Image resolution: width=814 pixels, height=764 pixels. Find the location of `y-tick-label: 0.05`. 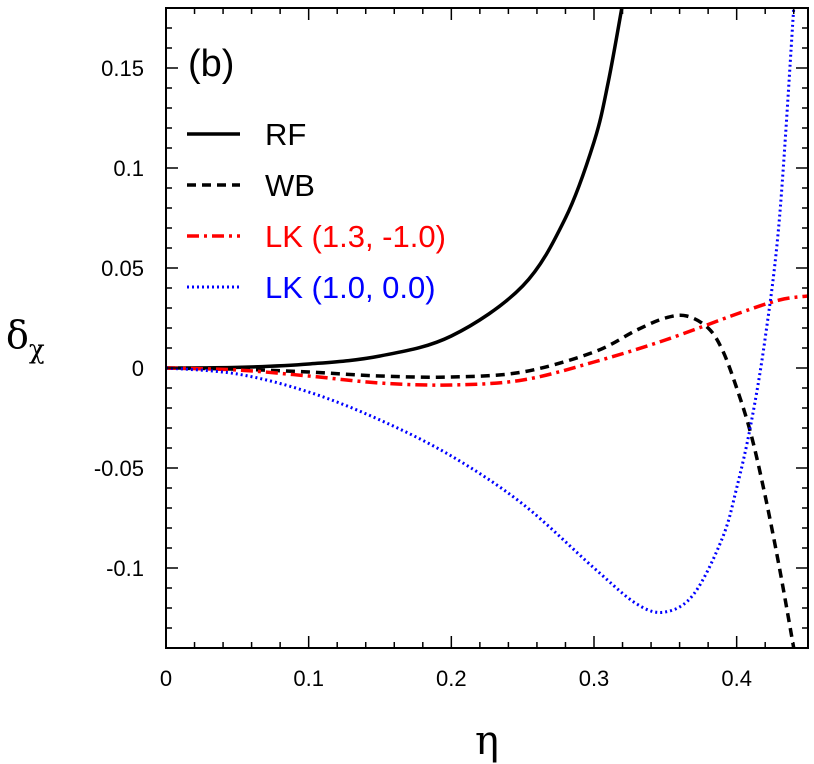

y-tick-label: 0.05 is located at coordinates (122, 268).